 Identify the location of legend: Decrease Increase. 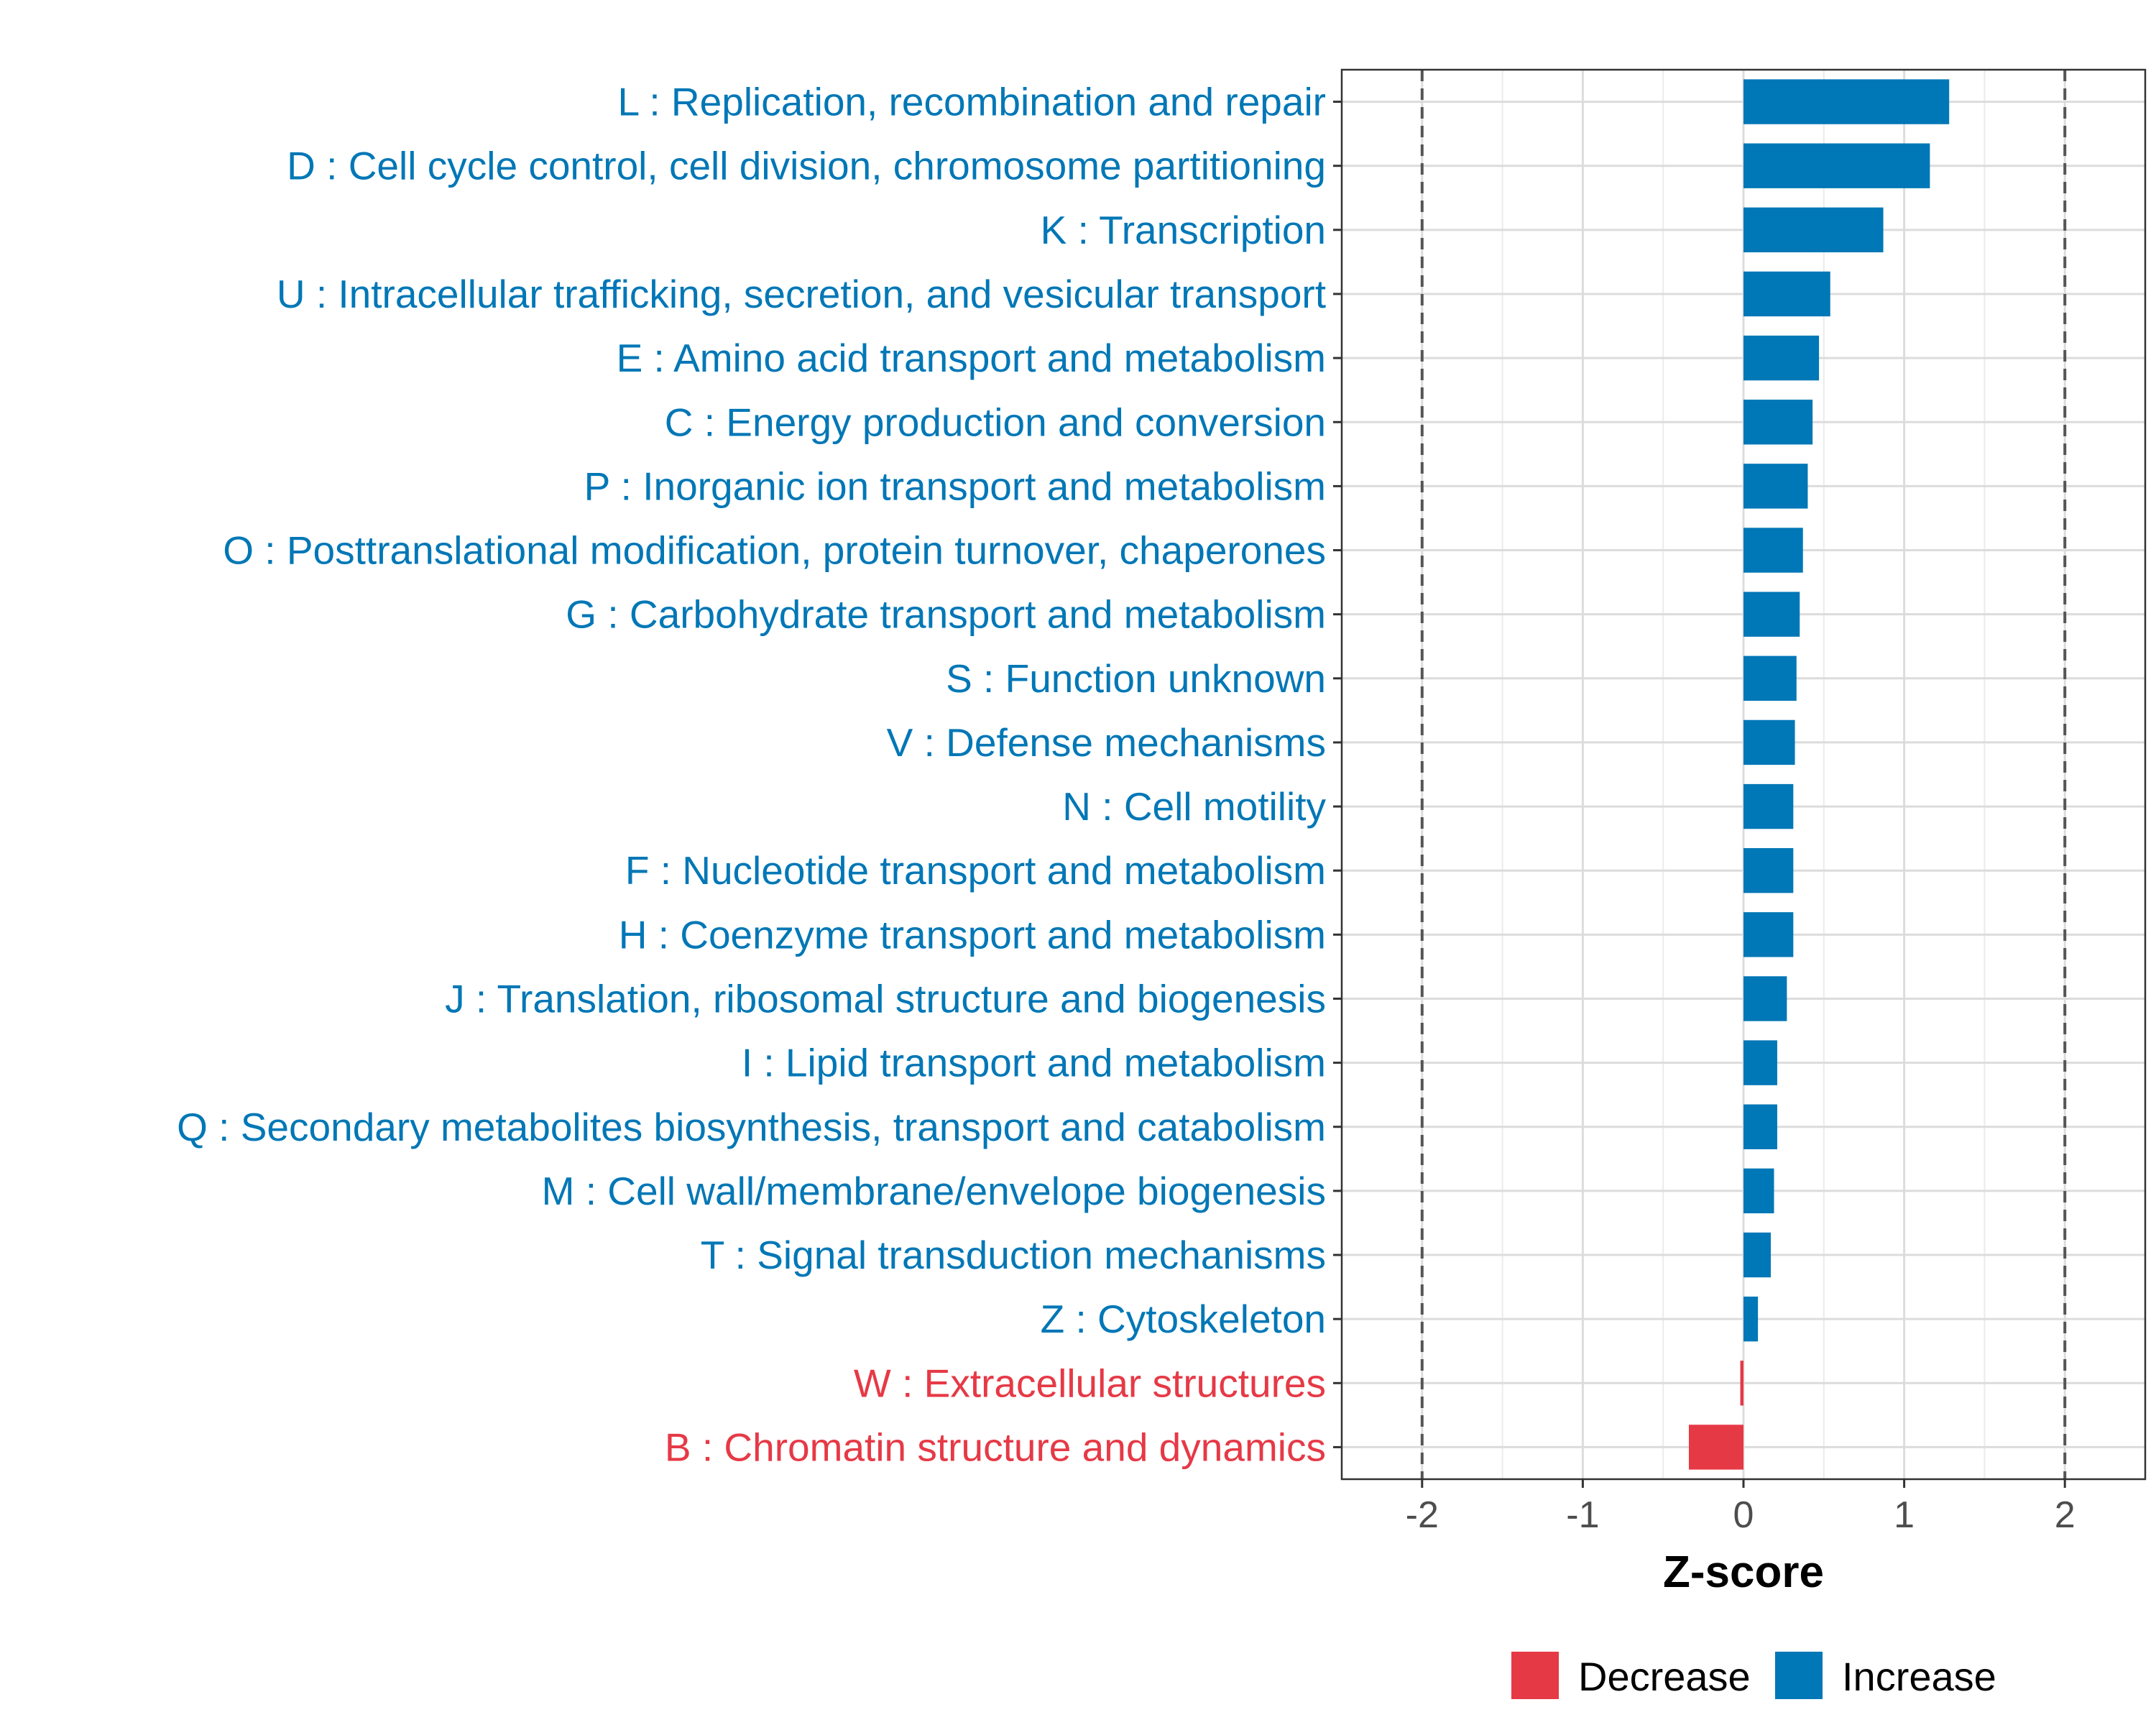
(1753, 1675).